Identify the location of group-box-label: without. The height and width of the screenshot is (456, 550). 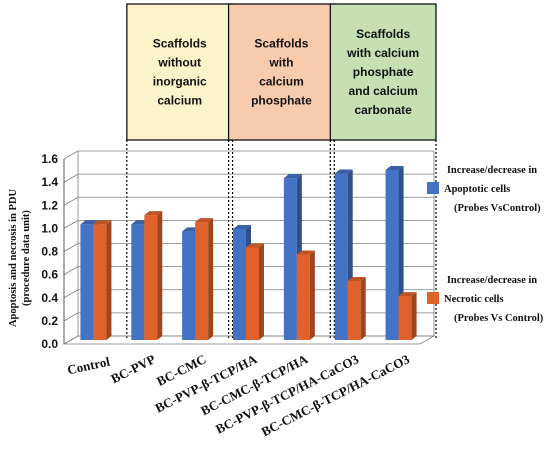
(179, 63).